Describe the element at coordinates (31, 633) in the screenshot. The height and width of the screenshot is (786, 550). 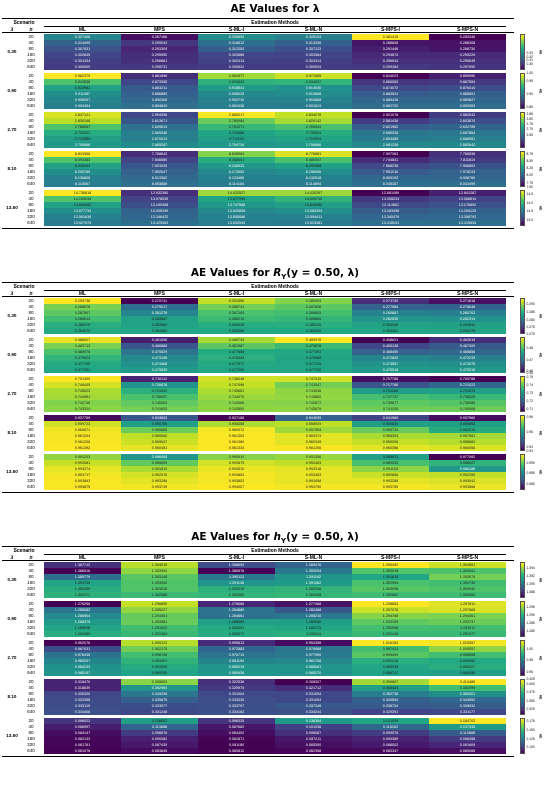
I see `n-label: 640` at that location.